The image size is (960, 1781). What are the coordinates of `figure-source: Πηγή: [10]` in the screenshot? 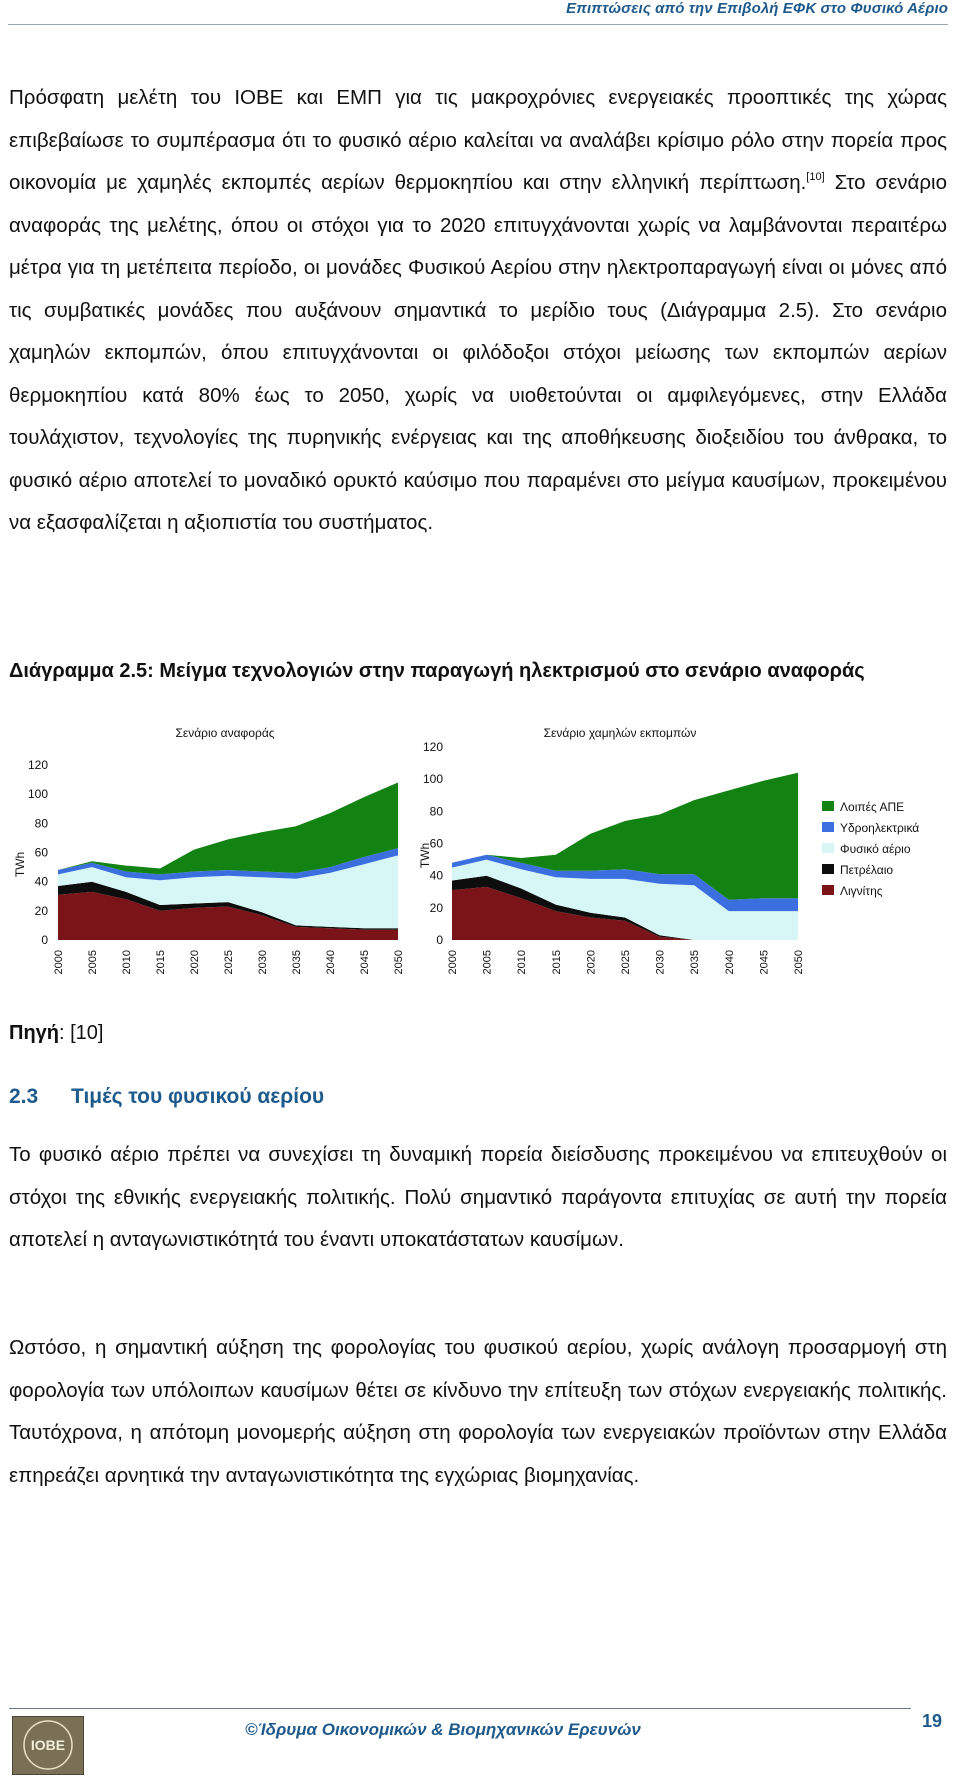 It's located at (56, 1033).